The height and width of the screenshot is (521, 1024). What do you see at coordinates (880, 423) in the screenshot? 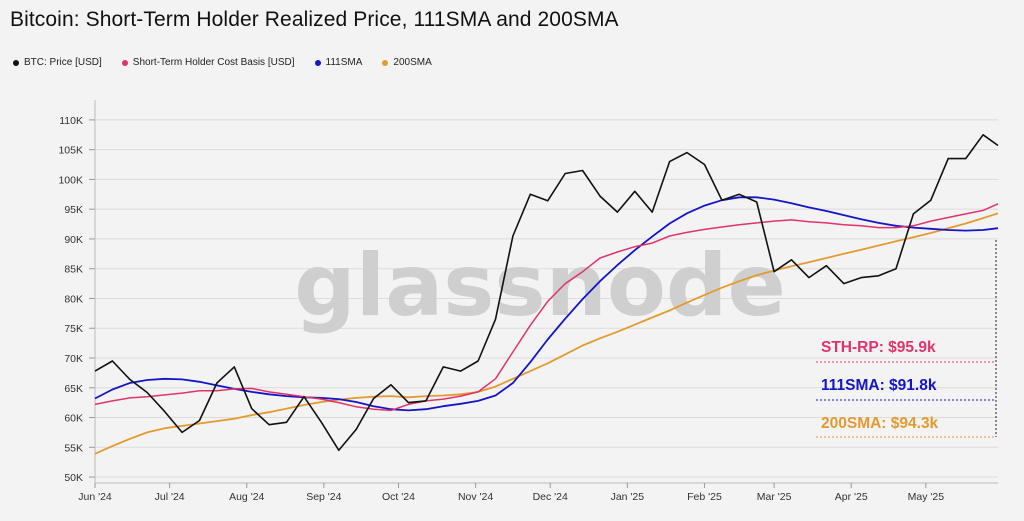
I see `callout-label: 200SMA: $94.3k` at bounding box center [880, 423].